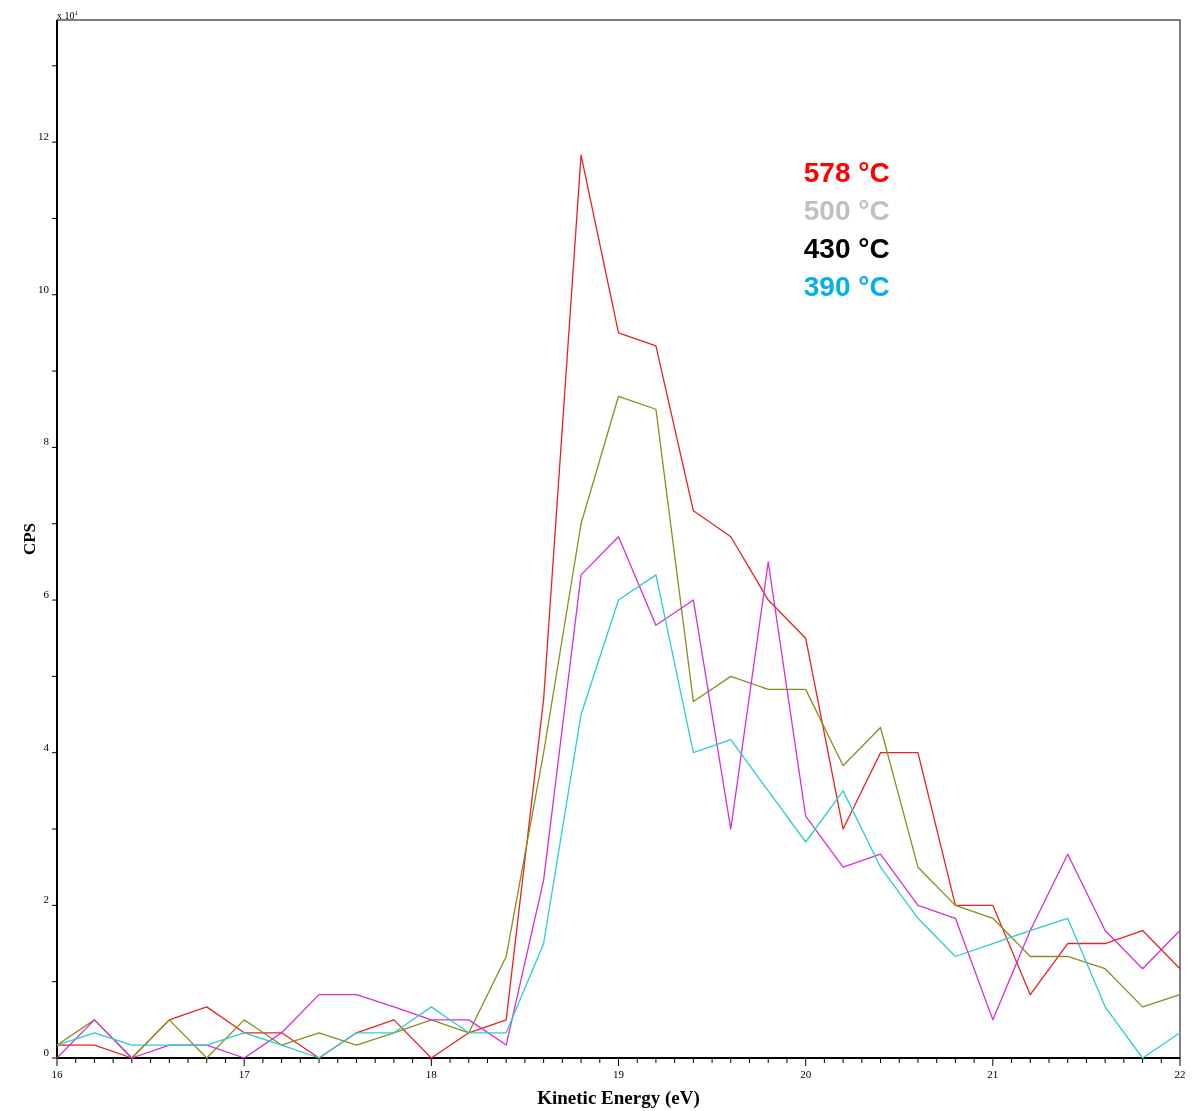  What do you see at coordinates (618, 1098) in the screenshot?
I see `x-axis-title: Kinetic Energy (eV)` at bounding box center [618, 1098].